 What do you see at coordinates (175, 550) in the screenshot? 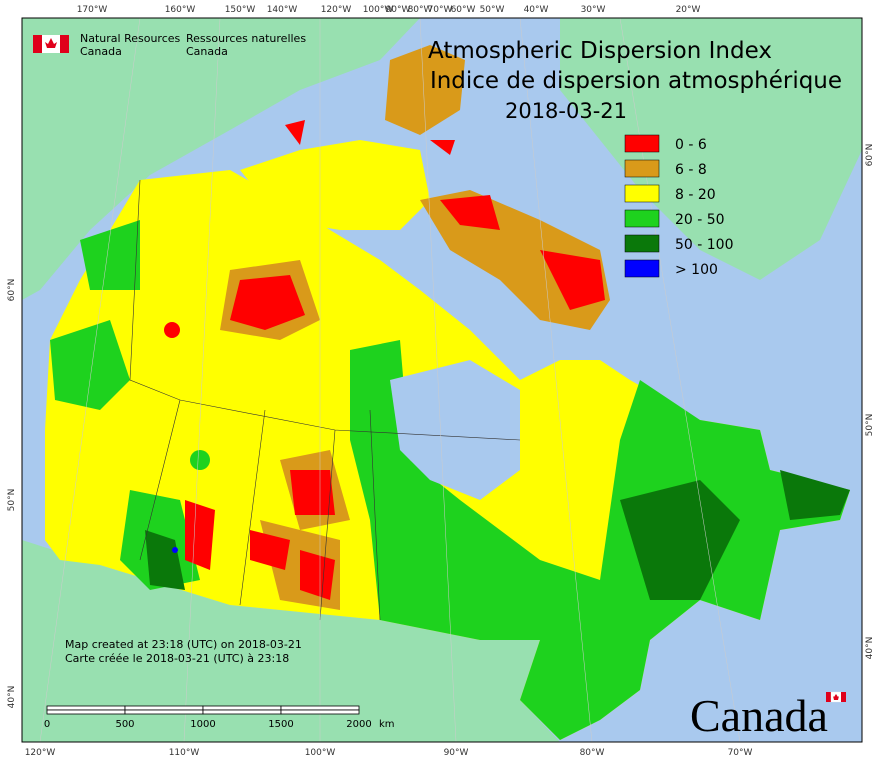
I see `high-spot` at bounding box center [175, 550].